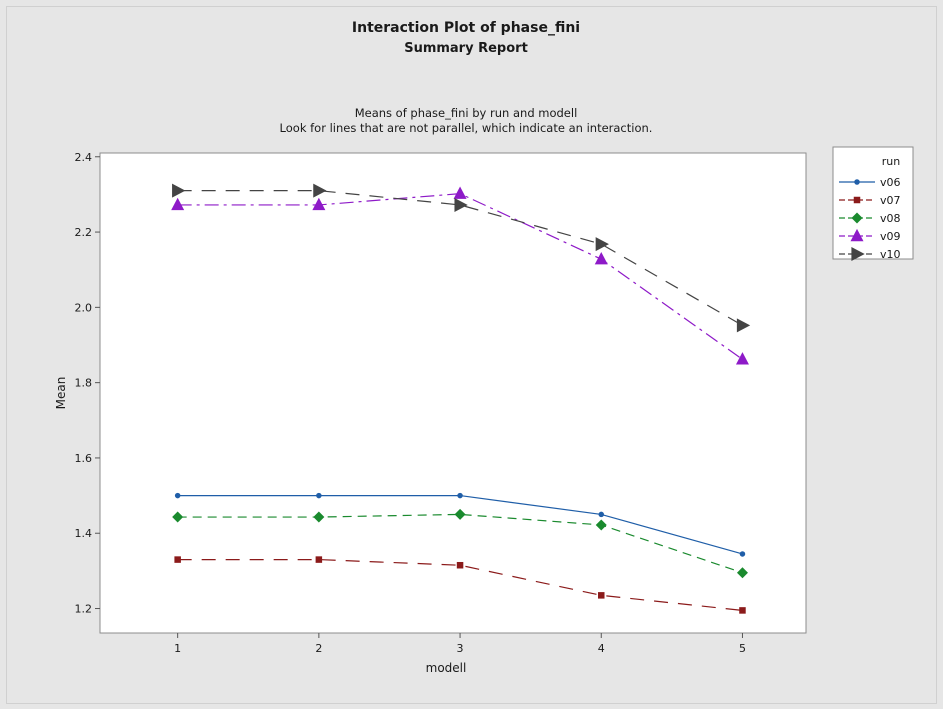 The height and width of the screenshot is (709, 943). Describe the element at coordinates (601, 648) in the screenshot. I see `x-tick-label: 4` at that location.